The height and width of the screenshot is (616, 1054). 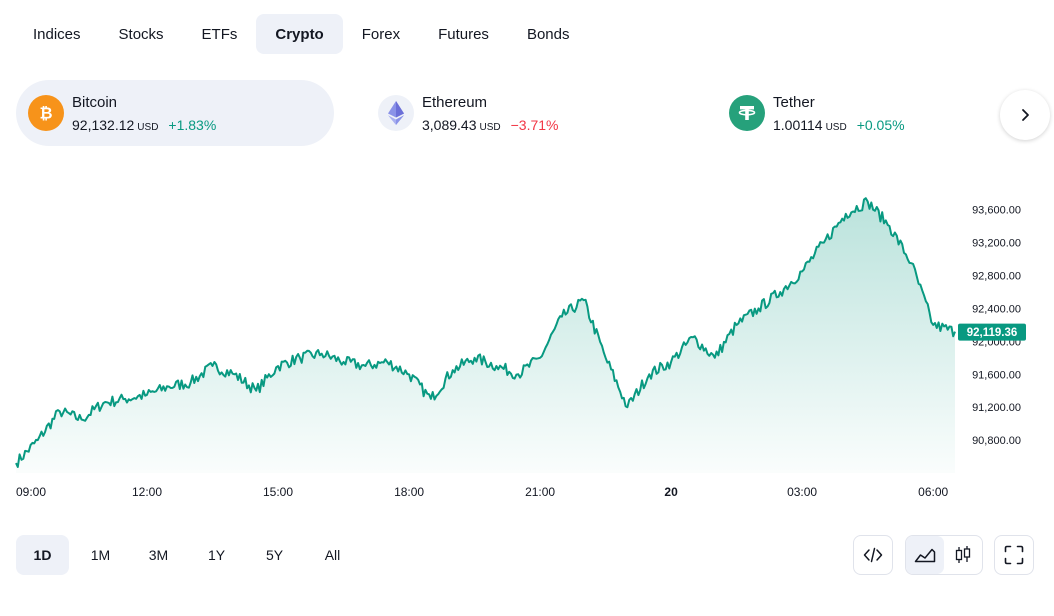 I want to click on y-tick-label: 92,800.00, so click(x=996, y=277).